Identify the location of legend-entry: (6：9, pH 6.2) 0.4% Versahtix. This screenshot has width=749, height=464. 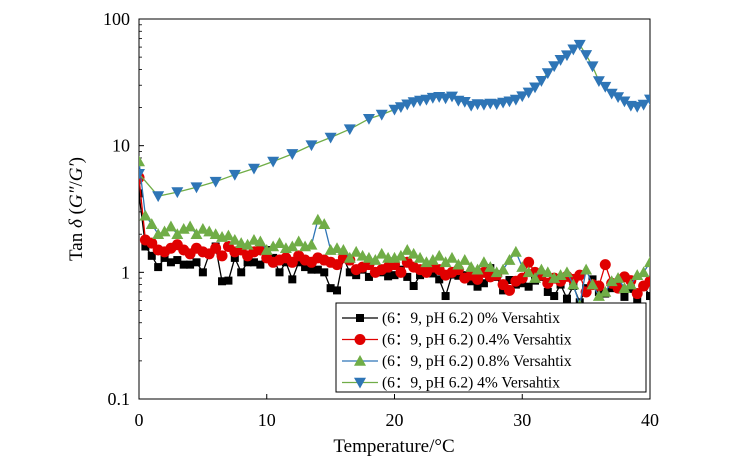
(457, 340).